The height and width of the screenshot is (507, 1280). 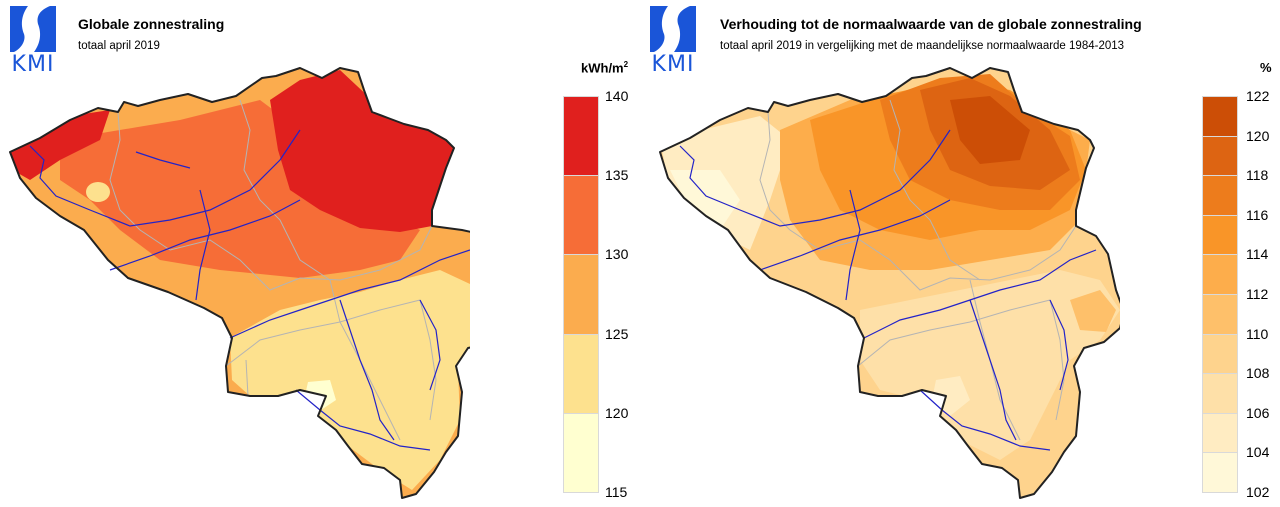 What do you see at coordinates (1258, 452) in the screenshot?
I see `legend-tick-label: 104` at bounding box center [1258, 452].